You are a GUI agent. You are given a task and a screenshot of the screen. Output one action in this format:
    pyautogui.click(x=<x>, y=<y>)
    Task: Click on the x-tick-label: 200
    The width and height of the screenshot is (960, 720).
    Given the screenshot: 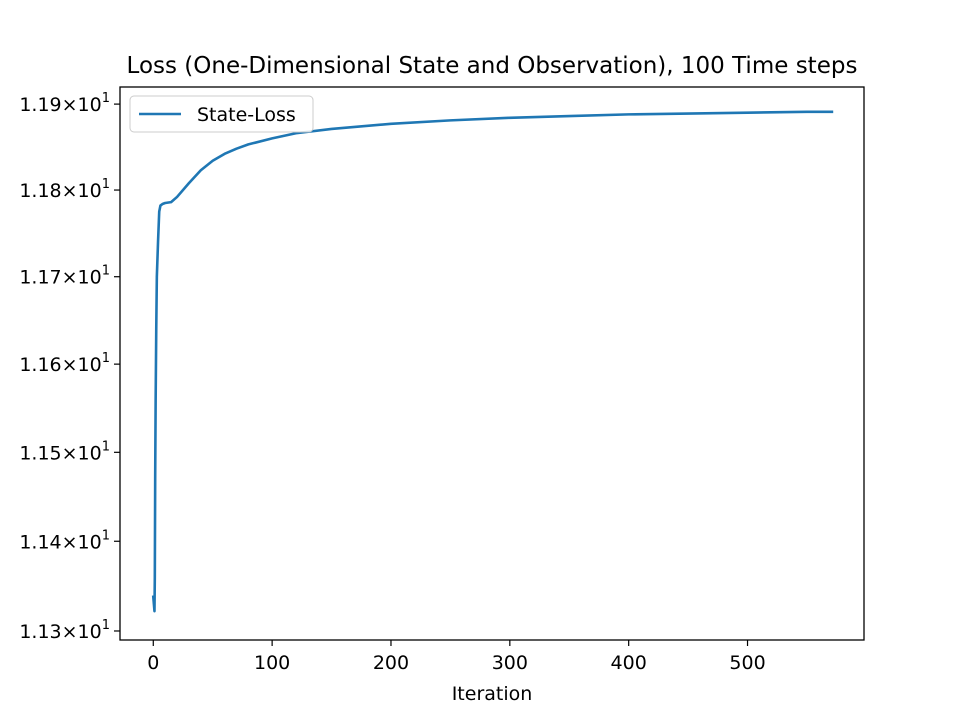 What is the action you would take?
    pyautogui.click(x=391, y=663)
    